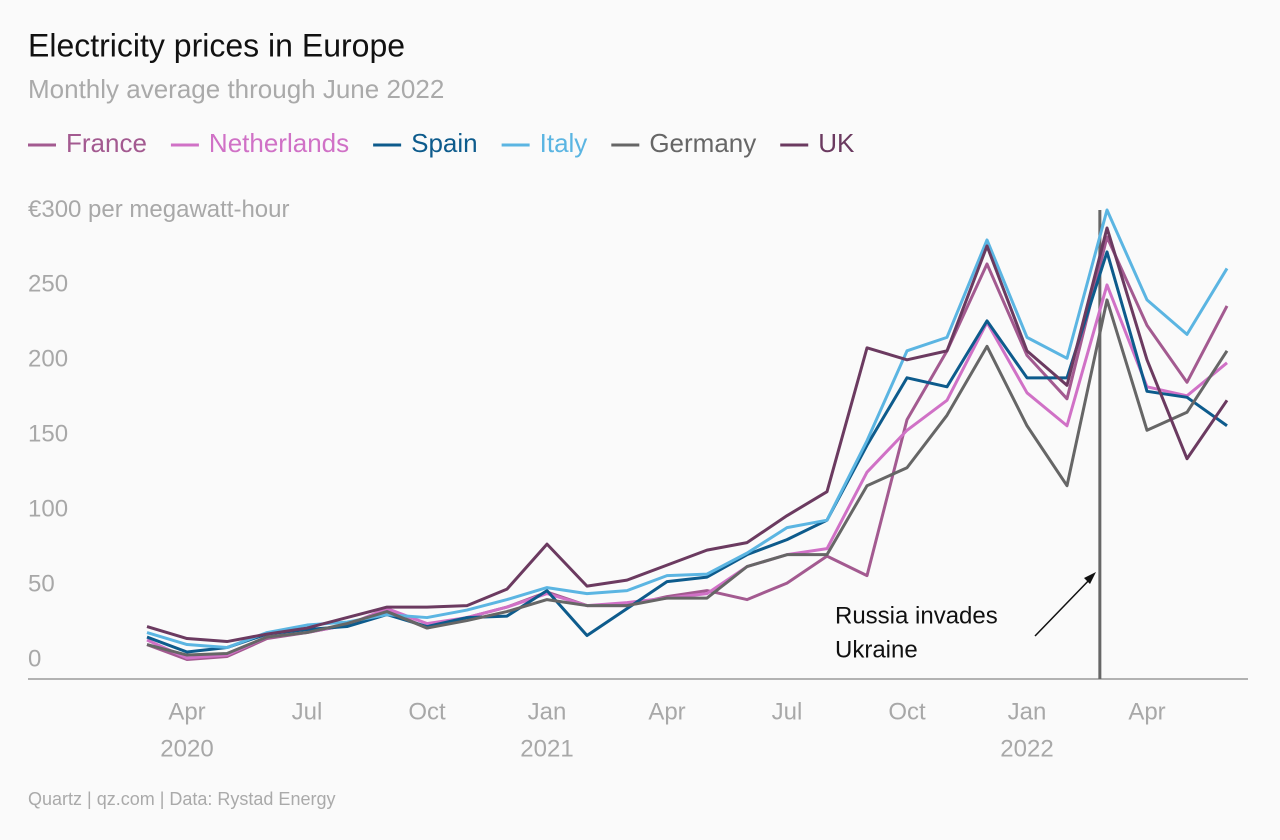  I want to click on legend-label: UK, so click(836, 143).